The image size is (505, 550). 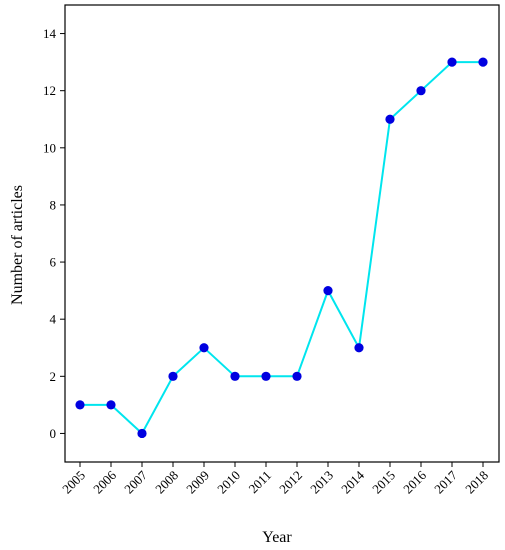 What do you see at coordinates (49, 90) in the screenshot?
I see `y-tick-label: 12` at bounding box center [49, 90].